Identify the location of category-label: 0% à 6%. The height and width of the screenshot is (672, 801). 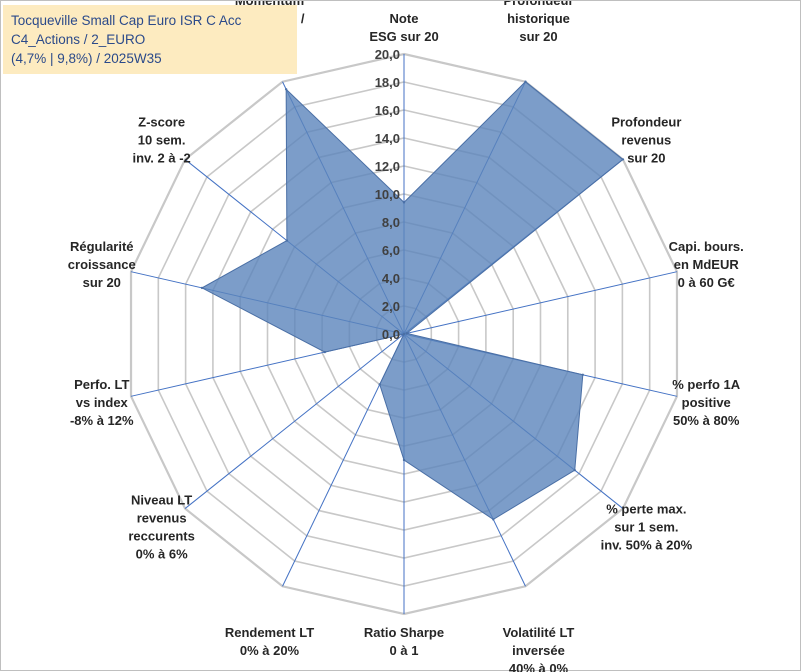
(162, 553).